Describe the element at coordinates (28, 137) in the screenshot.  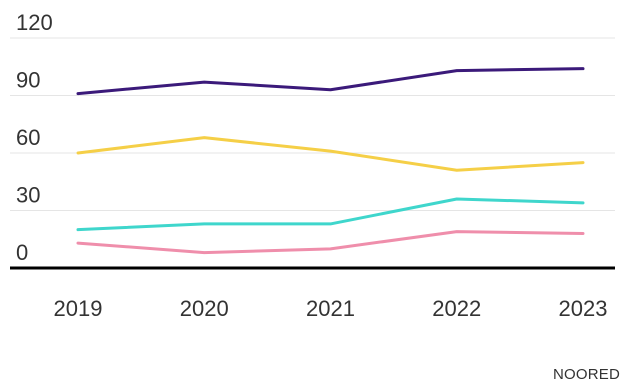
I see `y-tick-label: 60` at that location.